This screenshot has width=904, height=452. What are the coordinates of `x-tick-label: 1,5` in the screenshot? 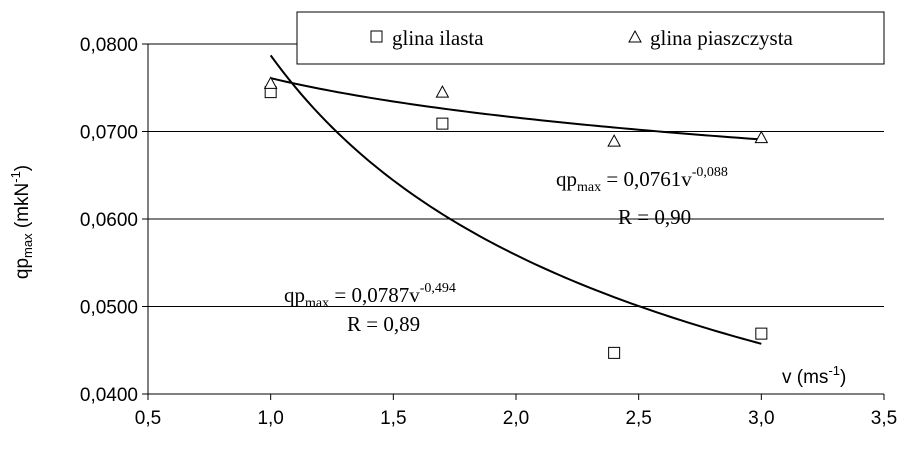 It's located at (393, 418).